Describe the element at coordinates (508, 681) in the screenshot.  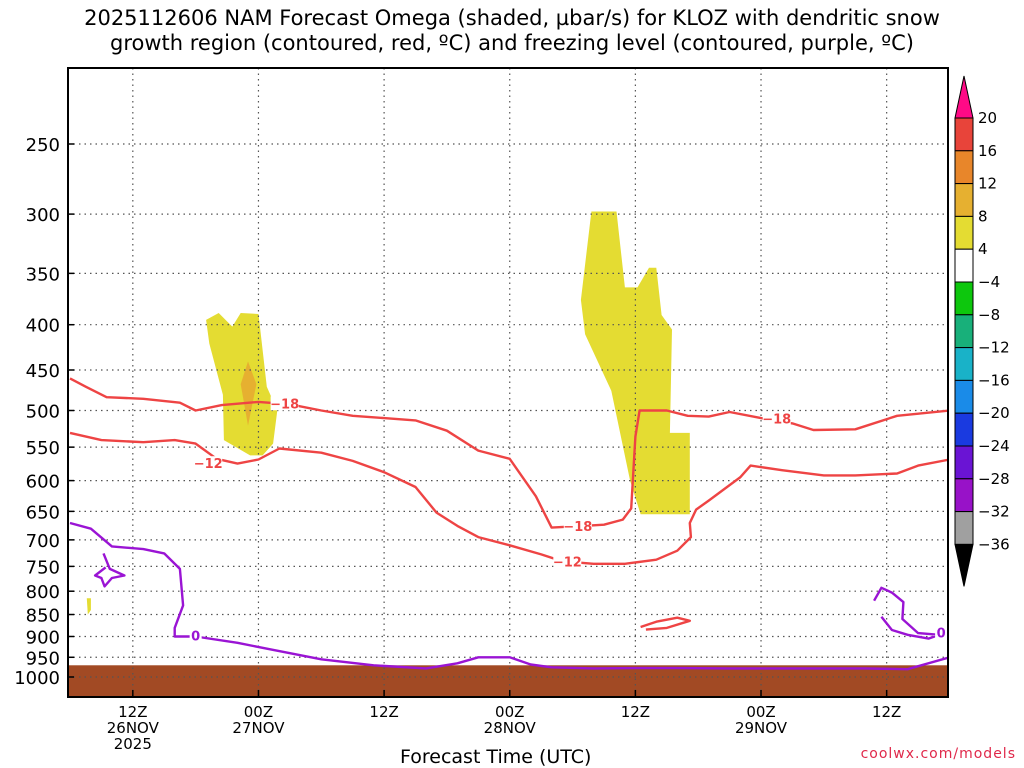
I see `terrain-below-ground` at that location.